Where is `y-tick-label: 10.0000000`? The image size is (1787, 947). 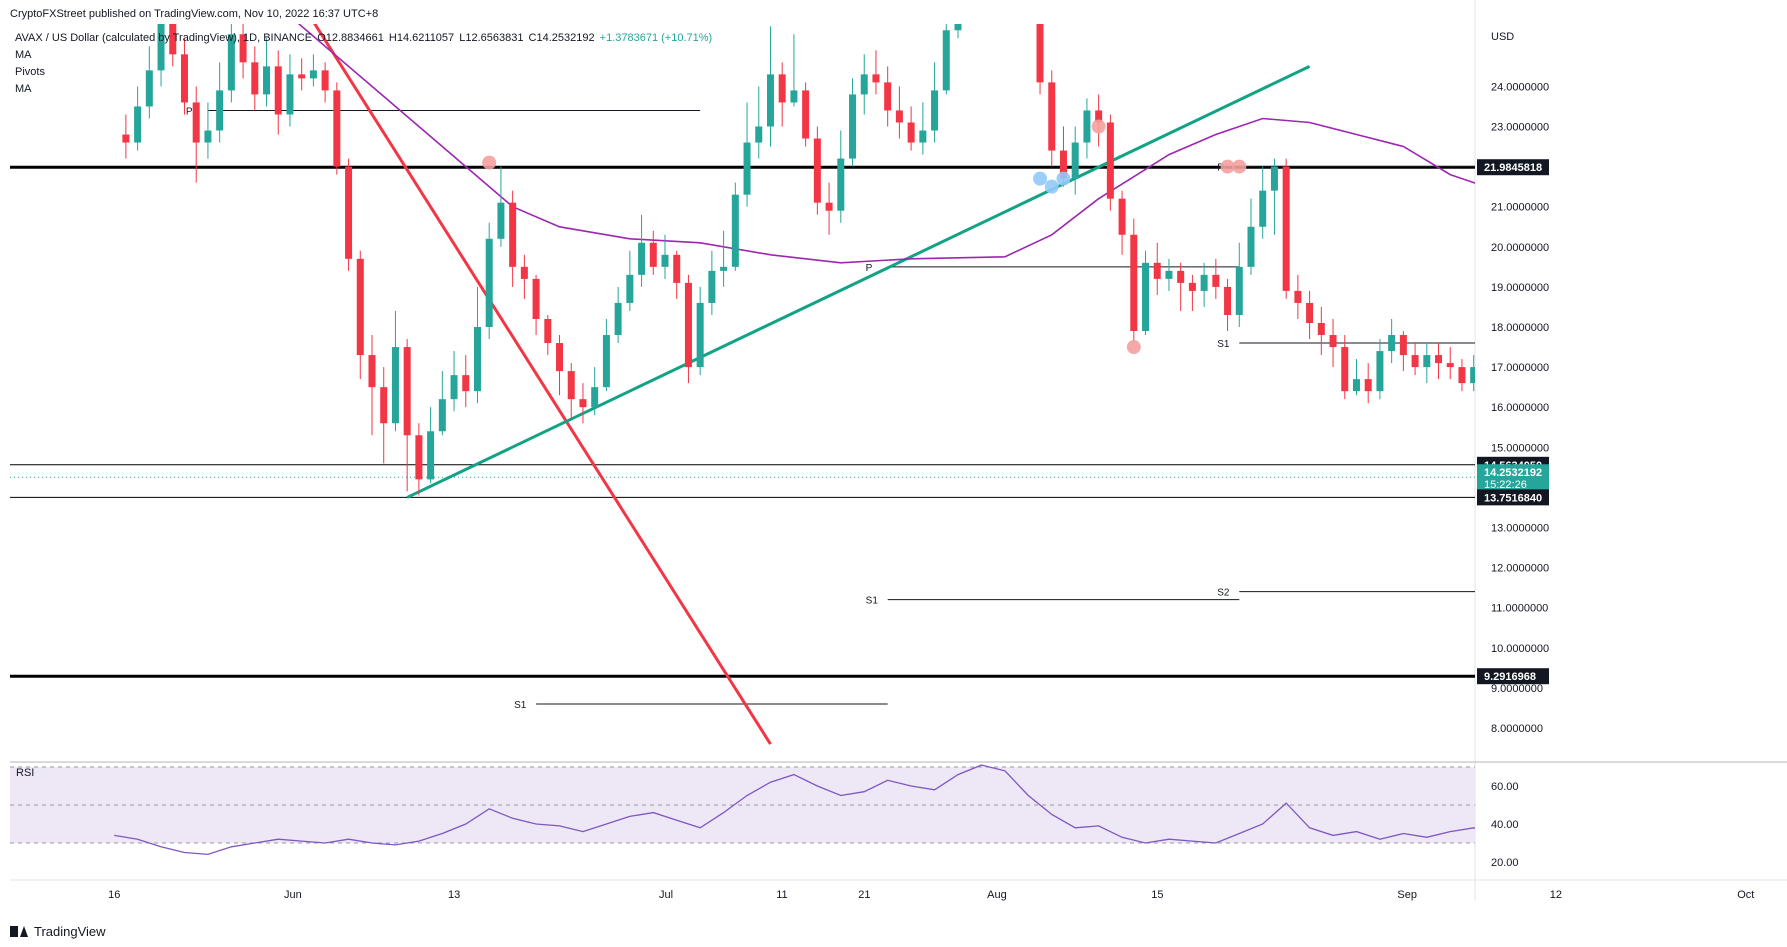
y-tick-label: 10.0000000 is located at coordinates (1520, 649).